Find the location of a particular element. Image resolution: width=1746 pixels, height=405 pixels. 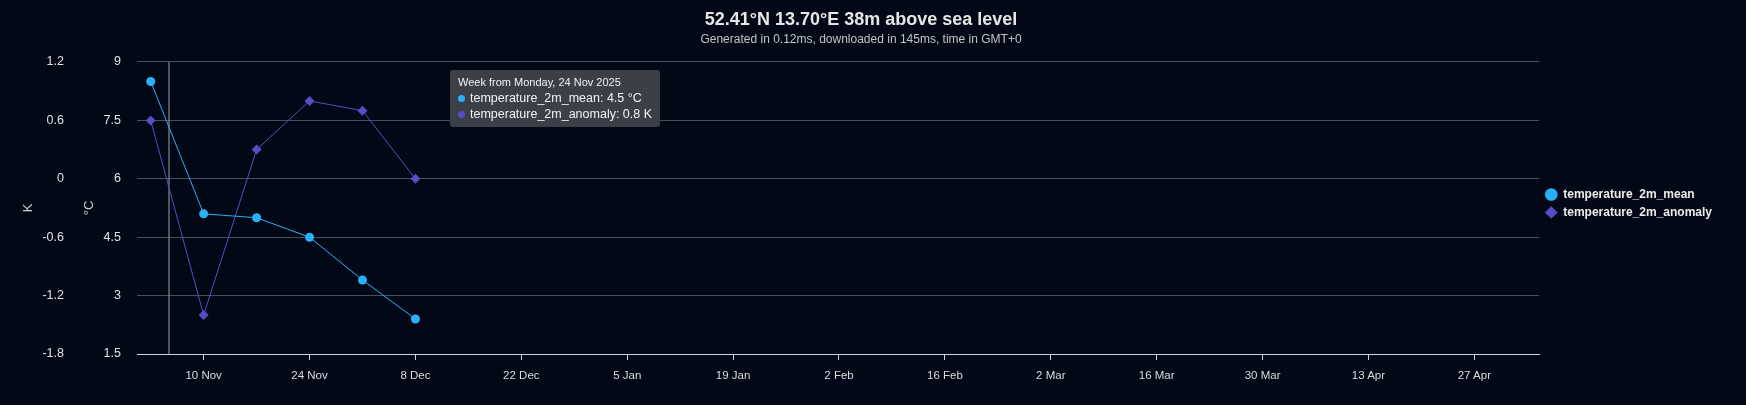

legend-label: temperature_2m_mean is located at coordinates (1629, 193).